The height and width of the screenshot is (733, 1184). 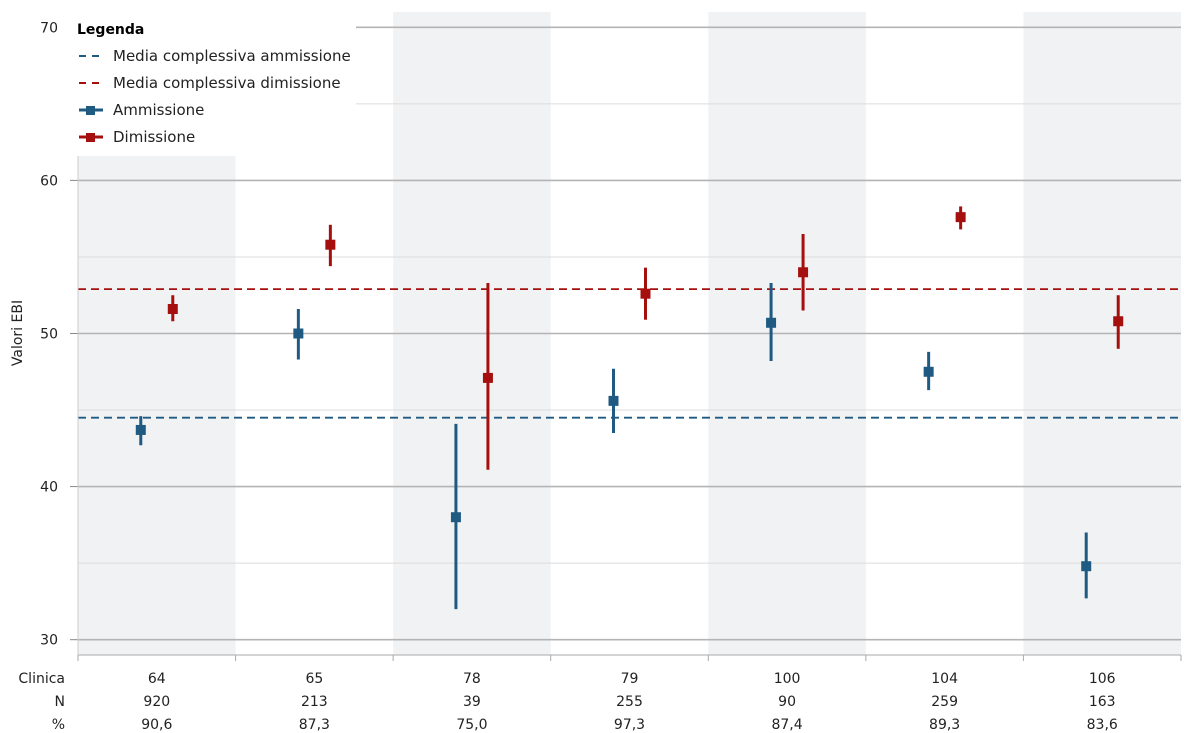 I want to click on table-cell-n-64: 920, so click(x=156, y=702).